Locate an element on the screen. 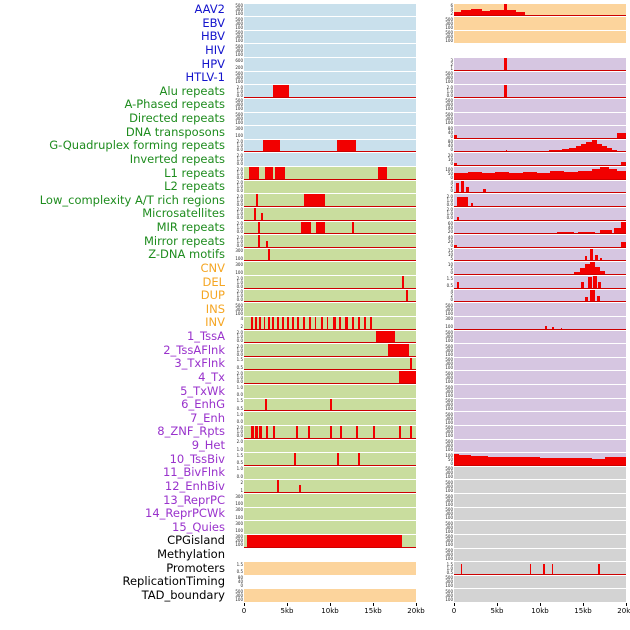 This screenshot has width=630, height=630. y-axis-right: 80 40 0 is located at coordinates (447, 133).